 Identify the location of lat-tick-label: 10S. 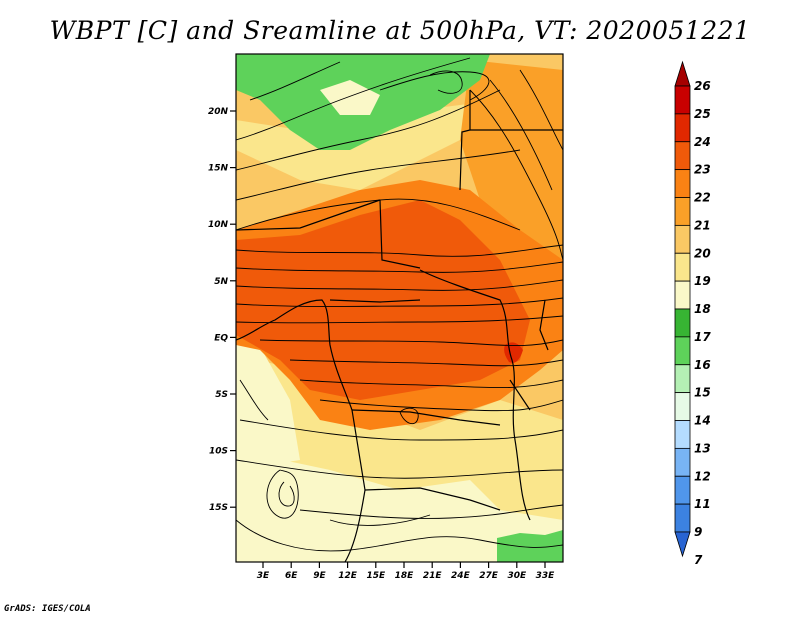
(218, 452).